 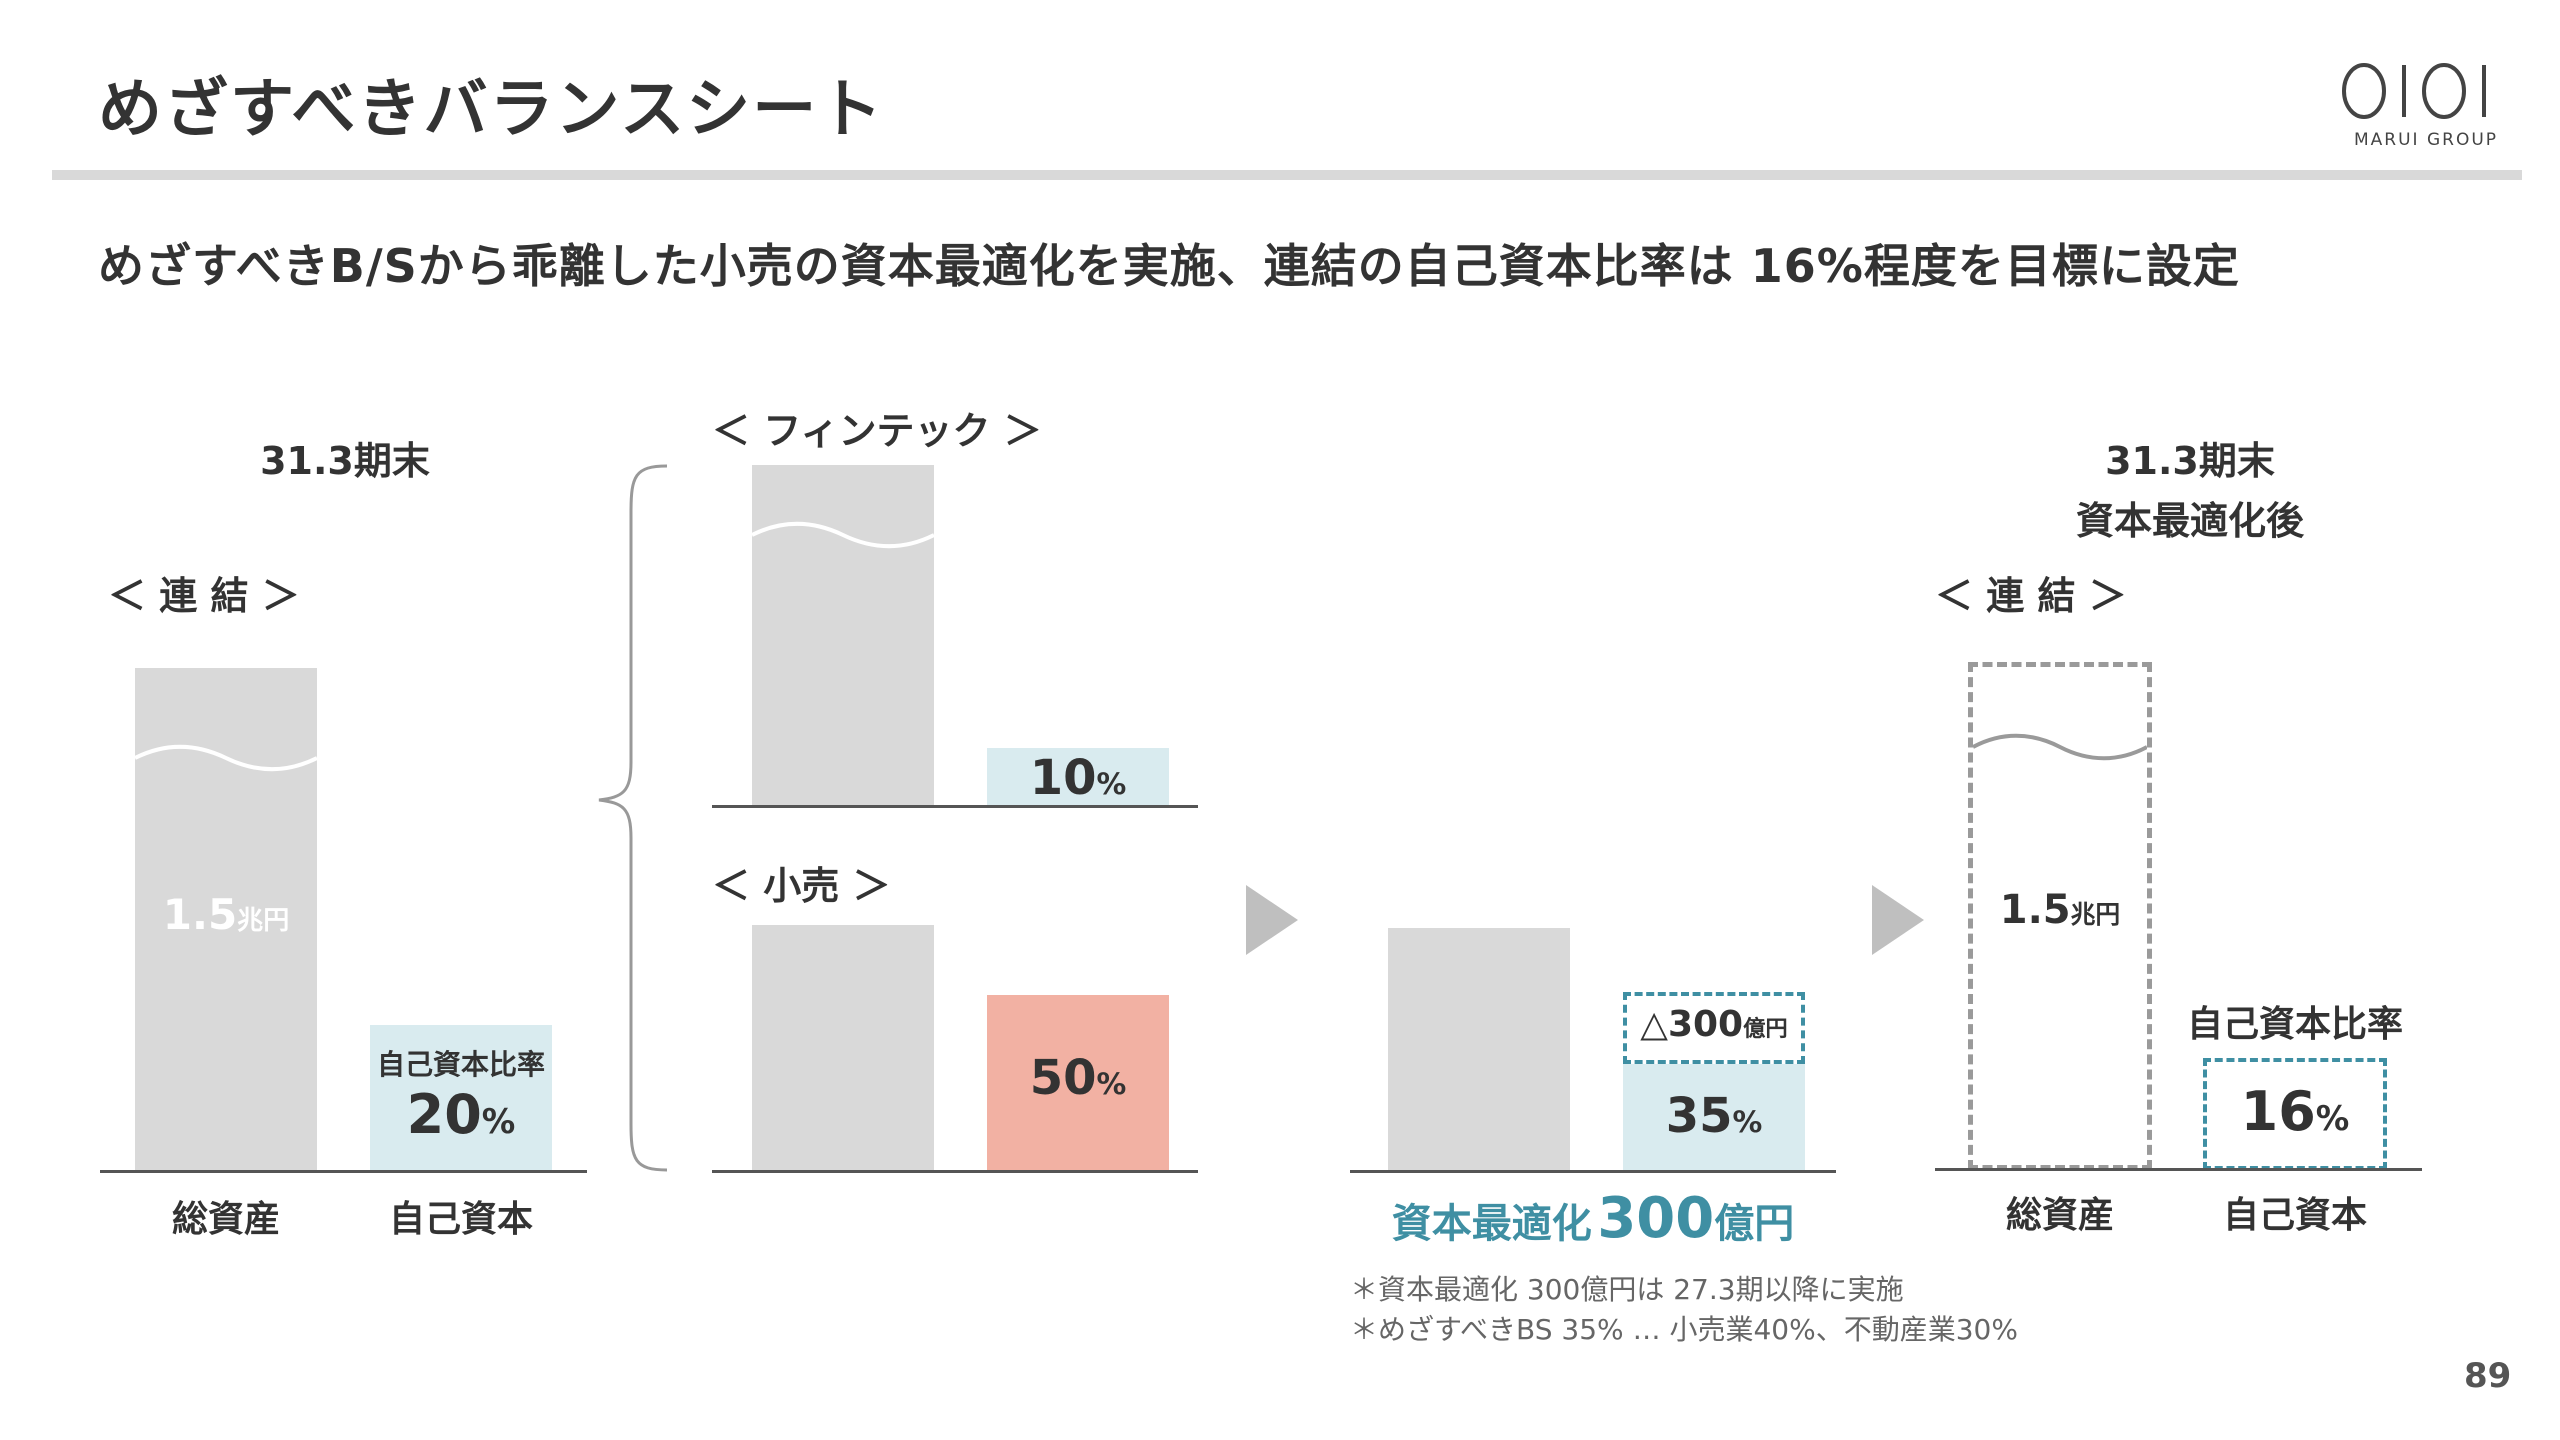 What do you see at coordinates (1111, 1084) in the screenshot?
I see `retail-equity-unit: %` at bounding box center [1111, 1084].